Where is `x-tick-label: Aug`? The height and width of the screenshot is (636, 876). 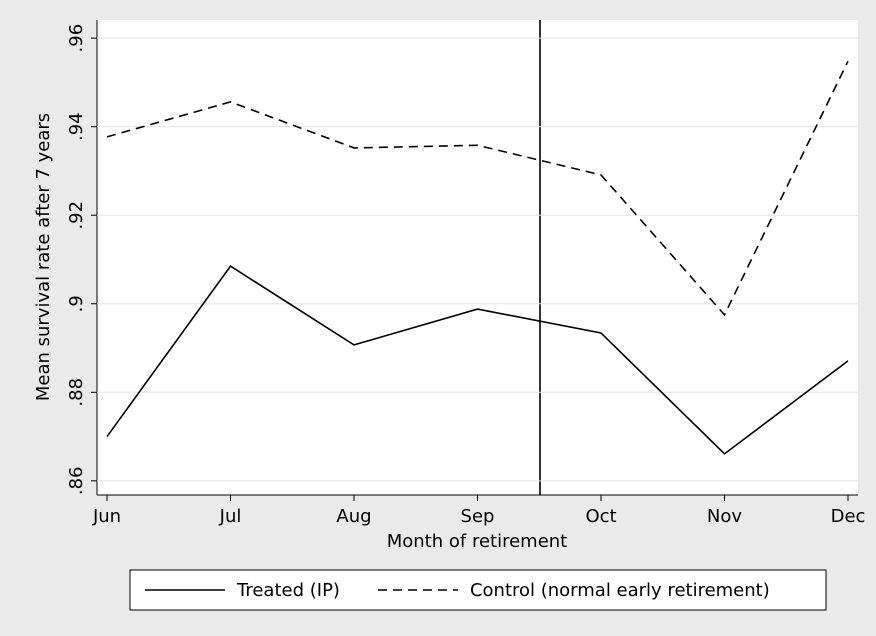
x-tick-label: Aug is located at coordinates (353, 516).